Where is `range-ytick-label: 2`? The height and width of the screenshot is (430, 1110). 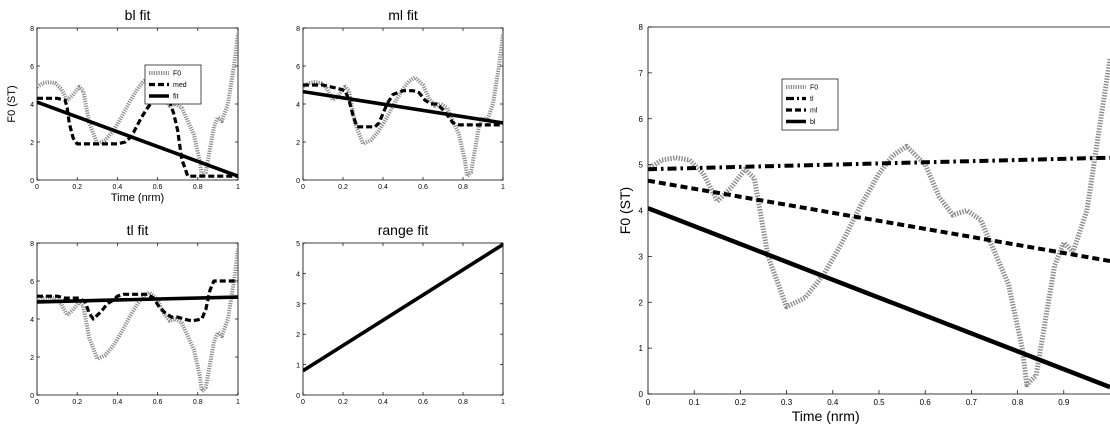
range-ytick-label: 2 is located at coordinates (298, 335).